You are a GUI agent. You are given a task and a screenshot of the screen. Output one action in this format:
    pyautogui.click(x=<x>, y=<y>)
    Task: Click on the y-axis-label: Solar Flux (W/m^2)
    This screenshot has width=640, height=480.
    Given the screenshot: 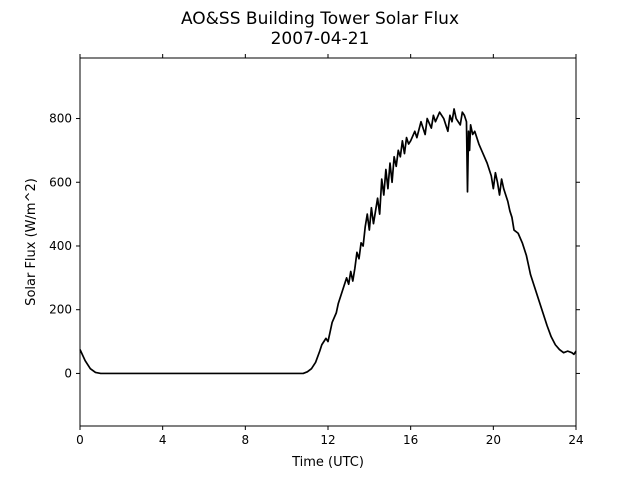 What is the action you would take?
    pyautogui.click(x=31, y=242)
    